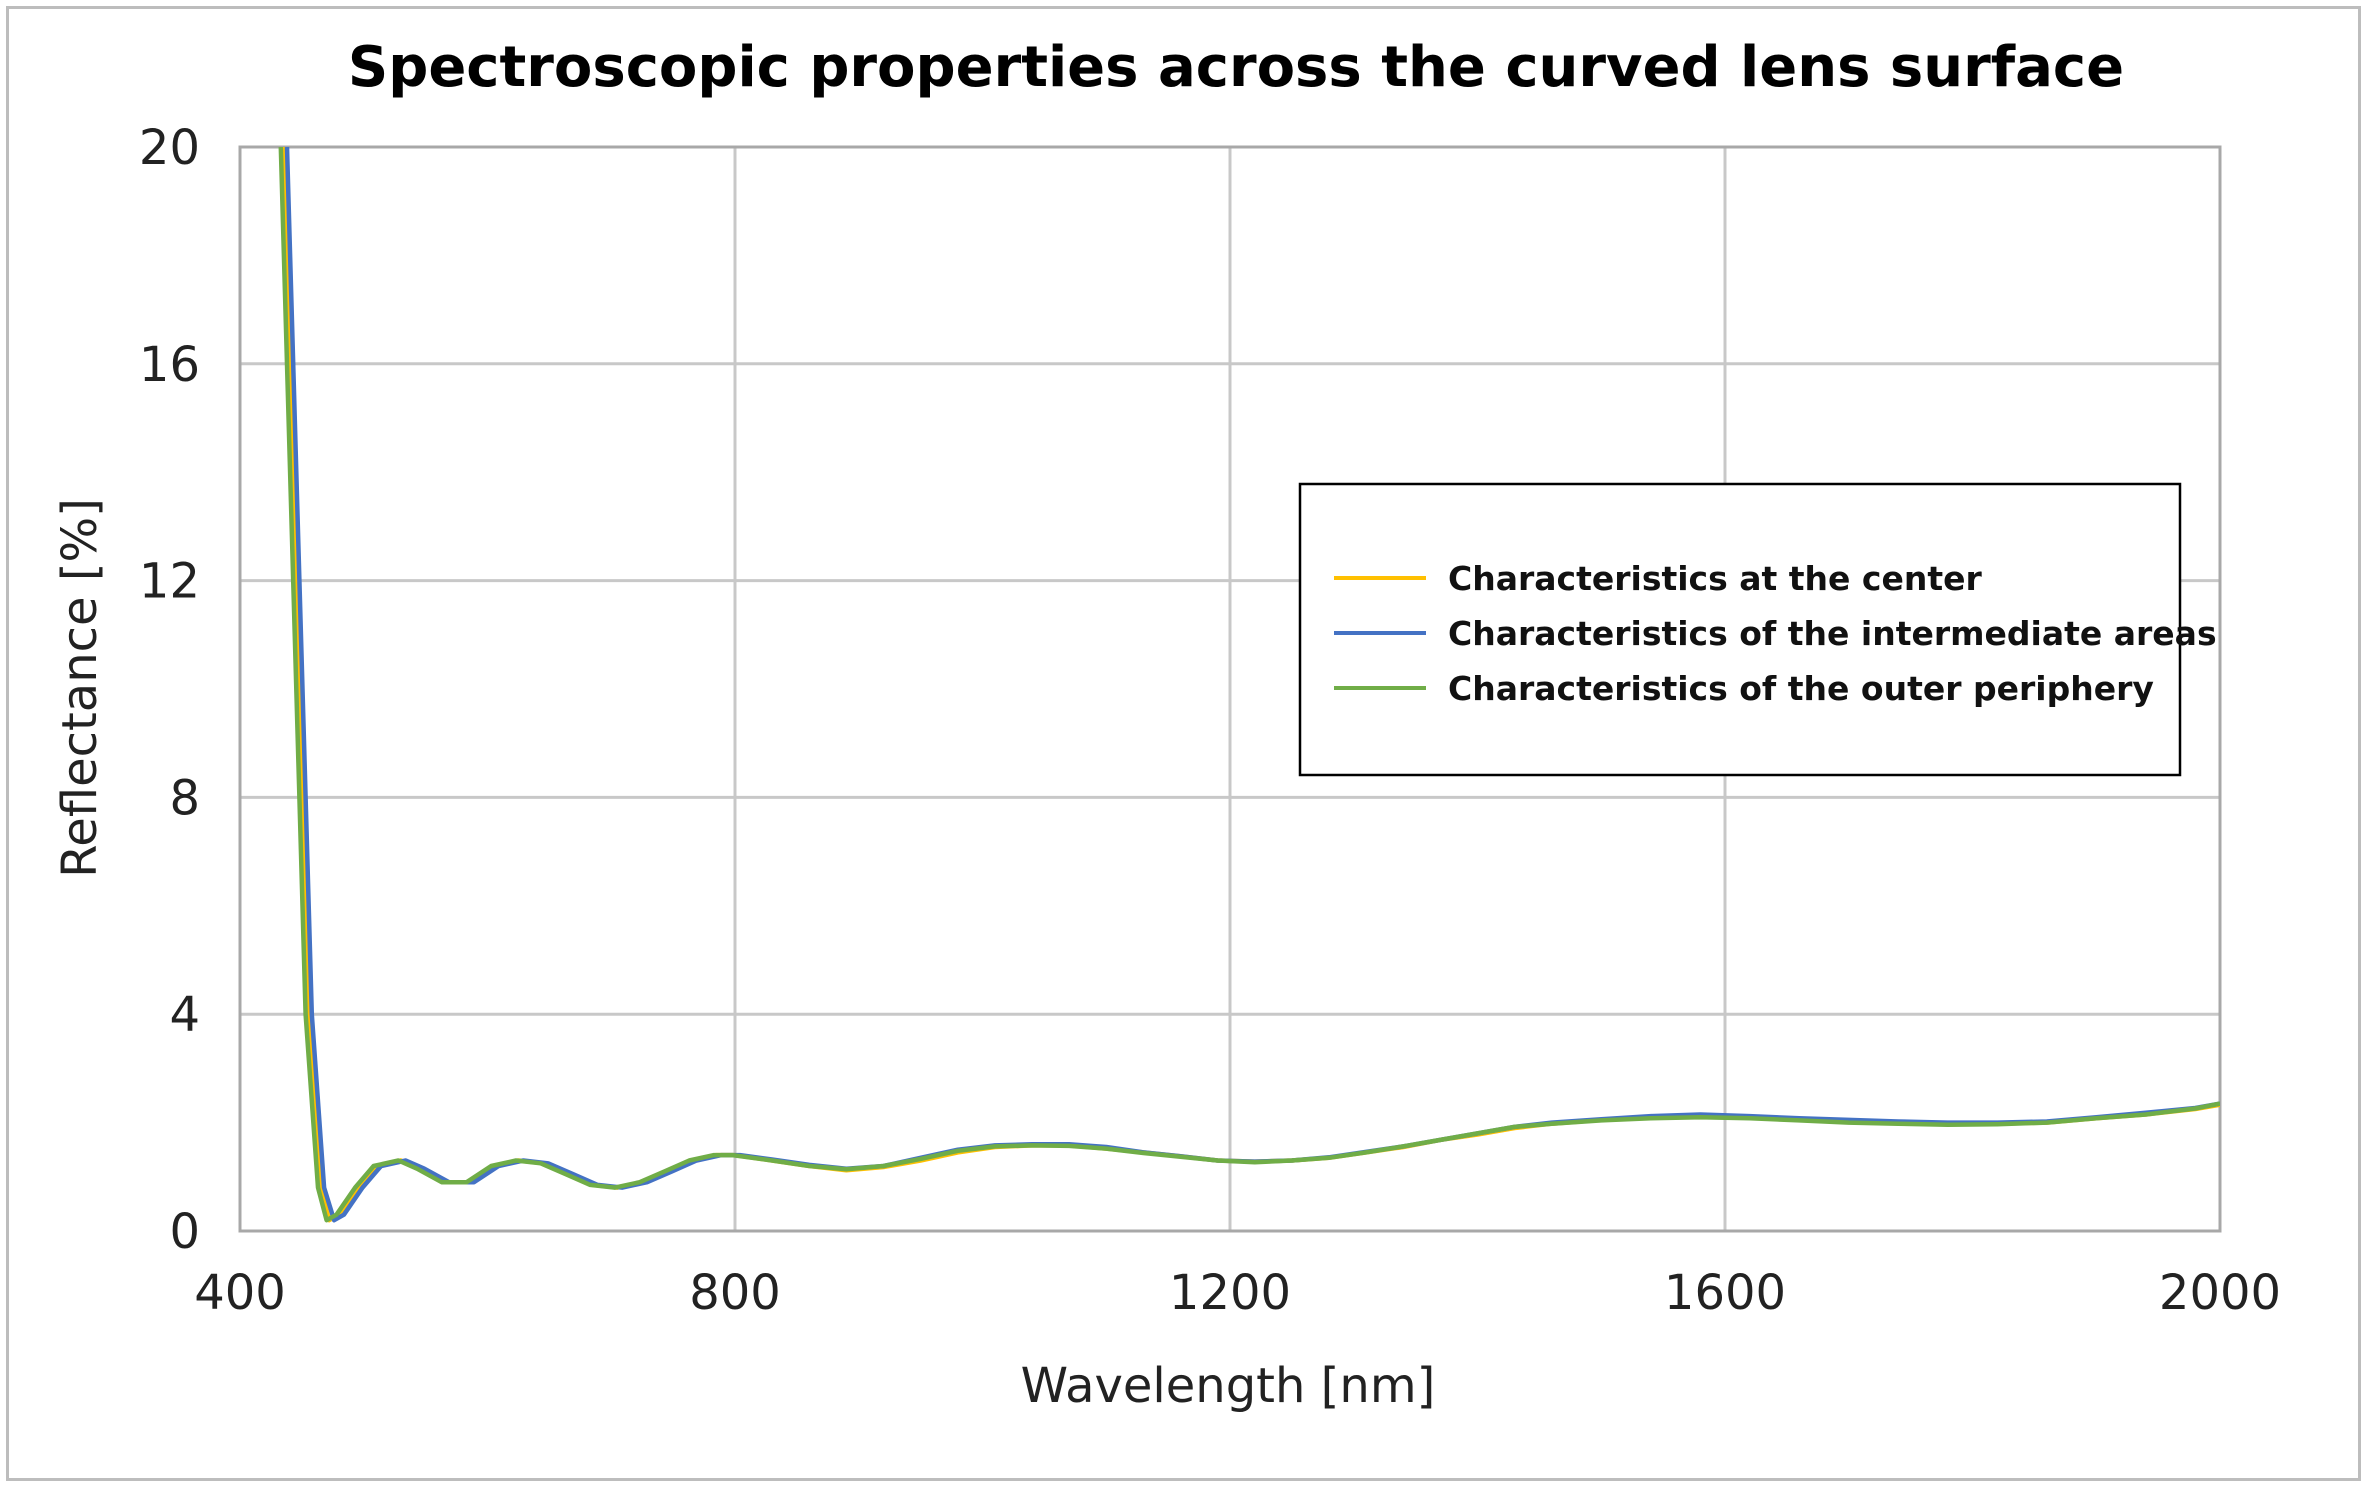 The height and width of the screenshot is (1491, 2373). Describe the element at coordinates (735, 1293) in the screenshot. I see `x-tick-label: 800` at that location.